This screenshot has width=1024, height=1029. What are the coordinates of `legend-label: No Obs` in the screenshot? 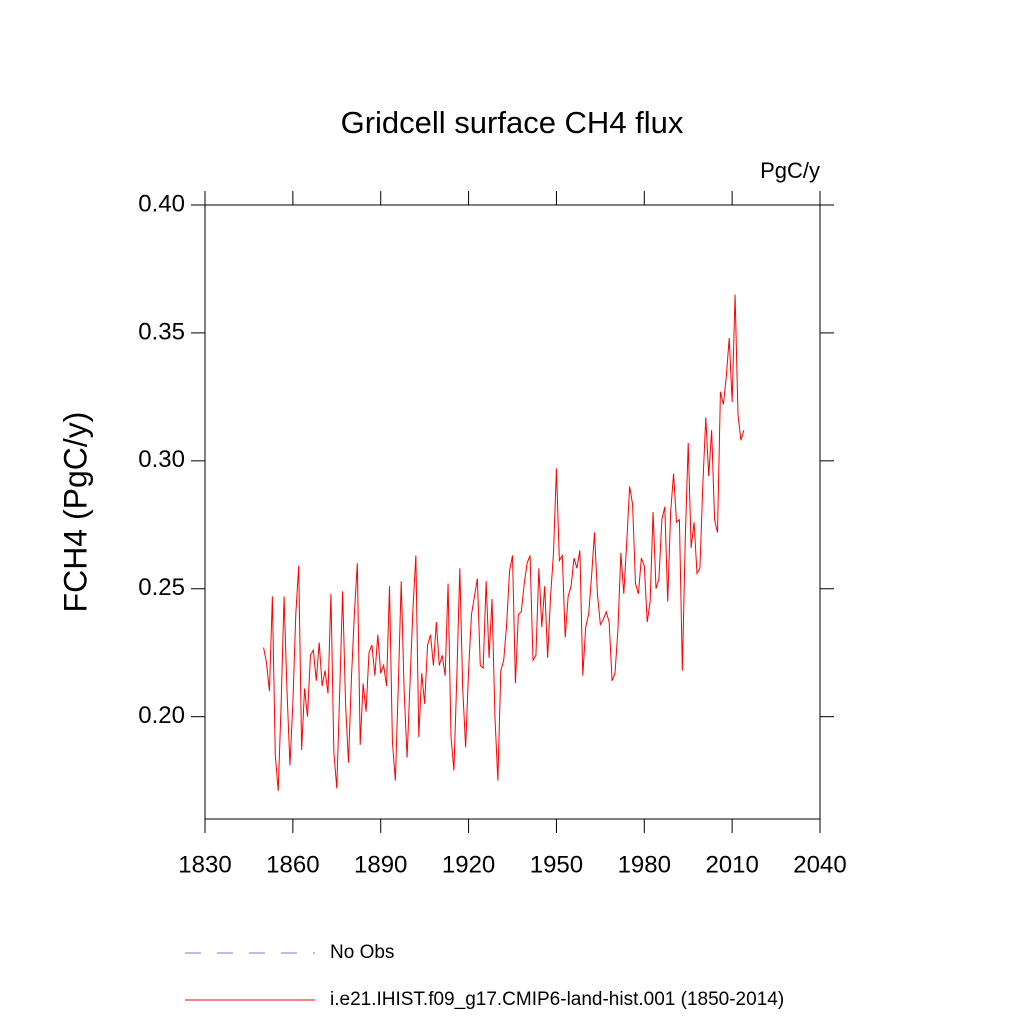 It's located at (362, 952).